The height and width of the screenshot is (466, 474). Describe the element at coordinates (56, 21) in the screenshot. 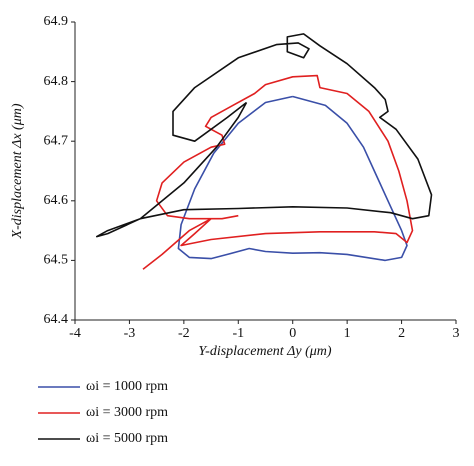

I see `y-tick-label: 64.9` at that location.